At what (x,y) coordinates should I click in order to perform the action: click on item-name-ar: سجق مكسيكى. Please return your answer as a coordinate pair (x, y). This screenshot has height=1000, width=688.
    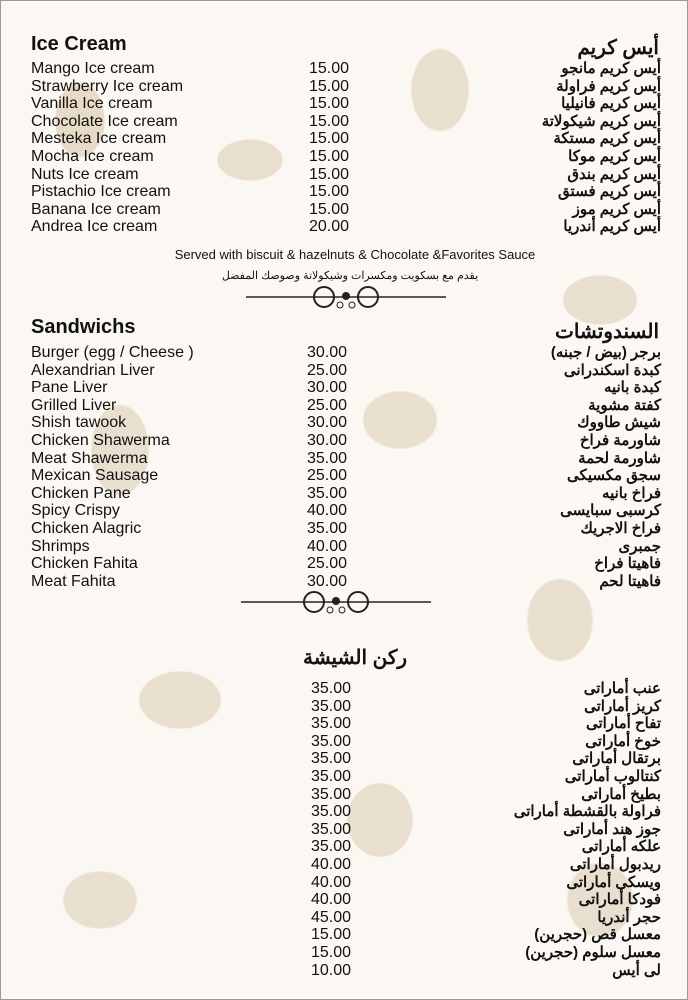
    Looking at the image, I should click on (614, 476).